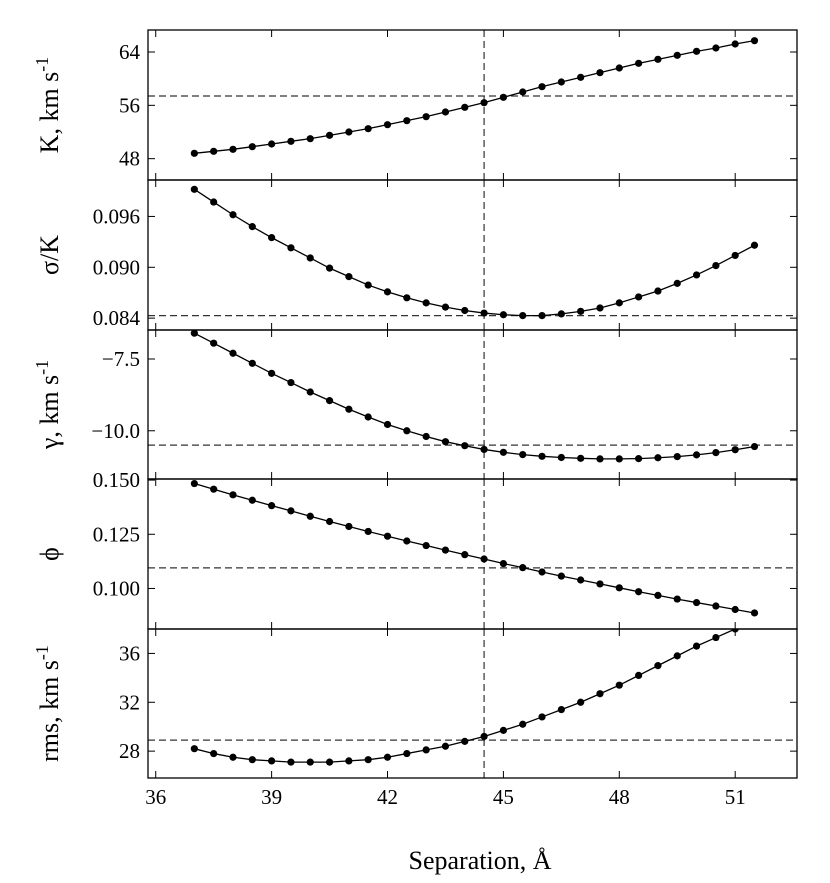  I want to click on series-line-sigma_over_K, so click(474, 252).